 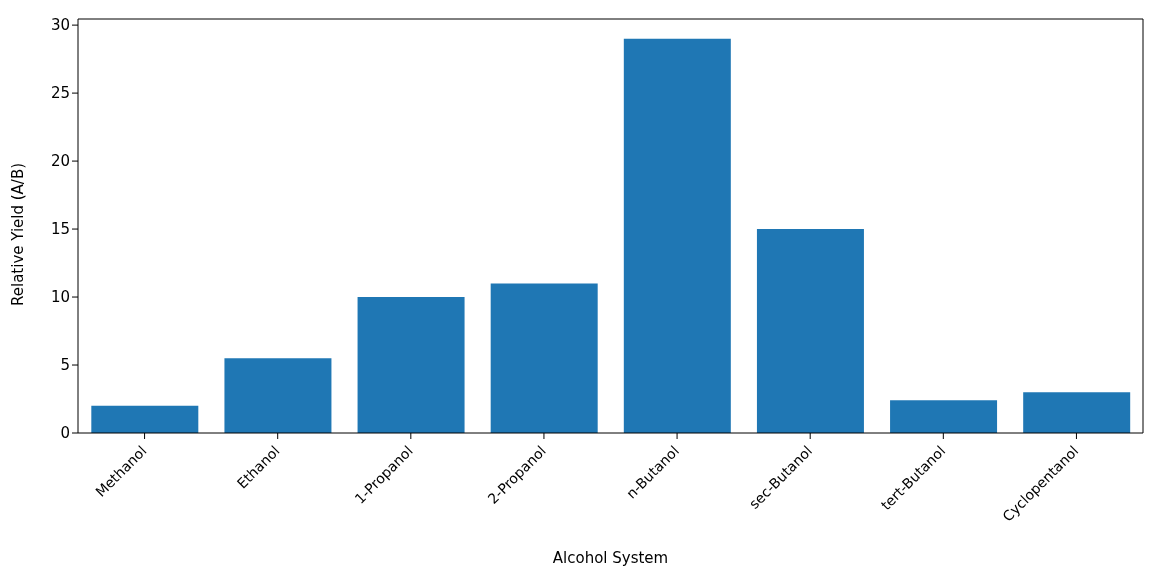 I want to click on y-tick-label: 10, so click(x=60, y=297).